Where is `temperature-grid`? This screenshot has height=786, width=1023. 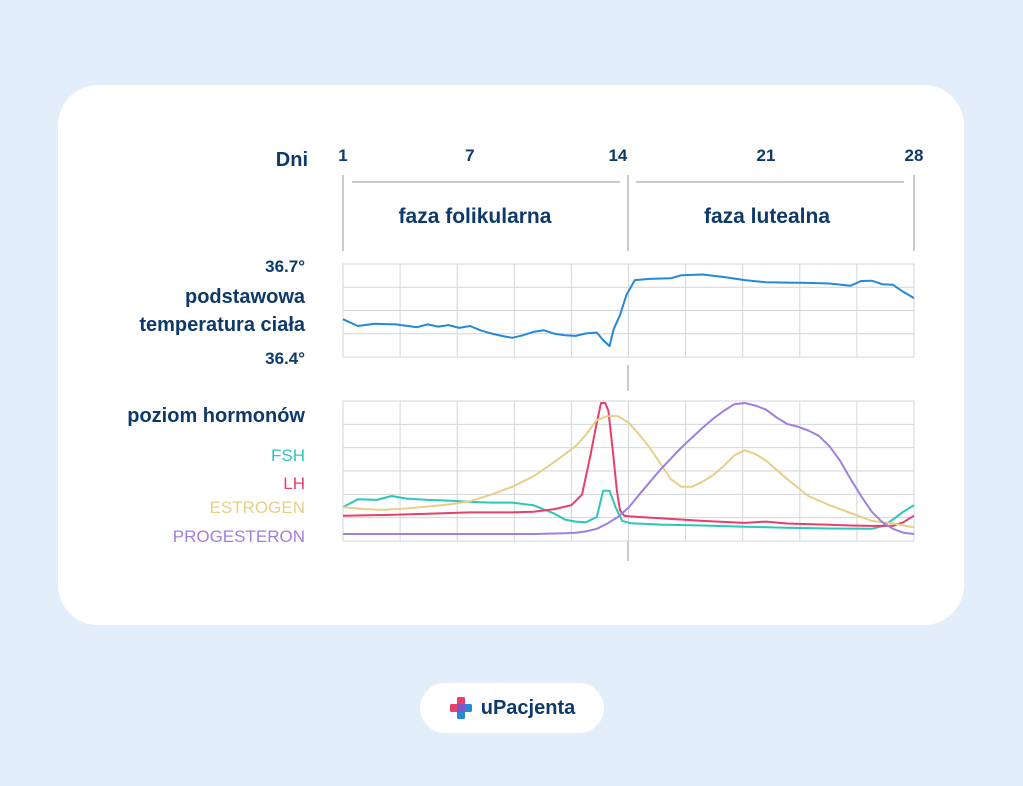 temperature-grid is located at coordinates (628, 310).